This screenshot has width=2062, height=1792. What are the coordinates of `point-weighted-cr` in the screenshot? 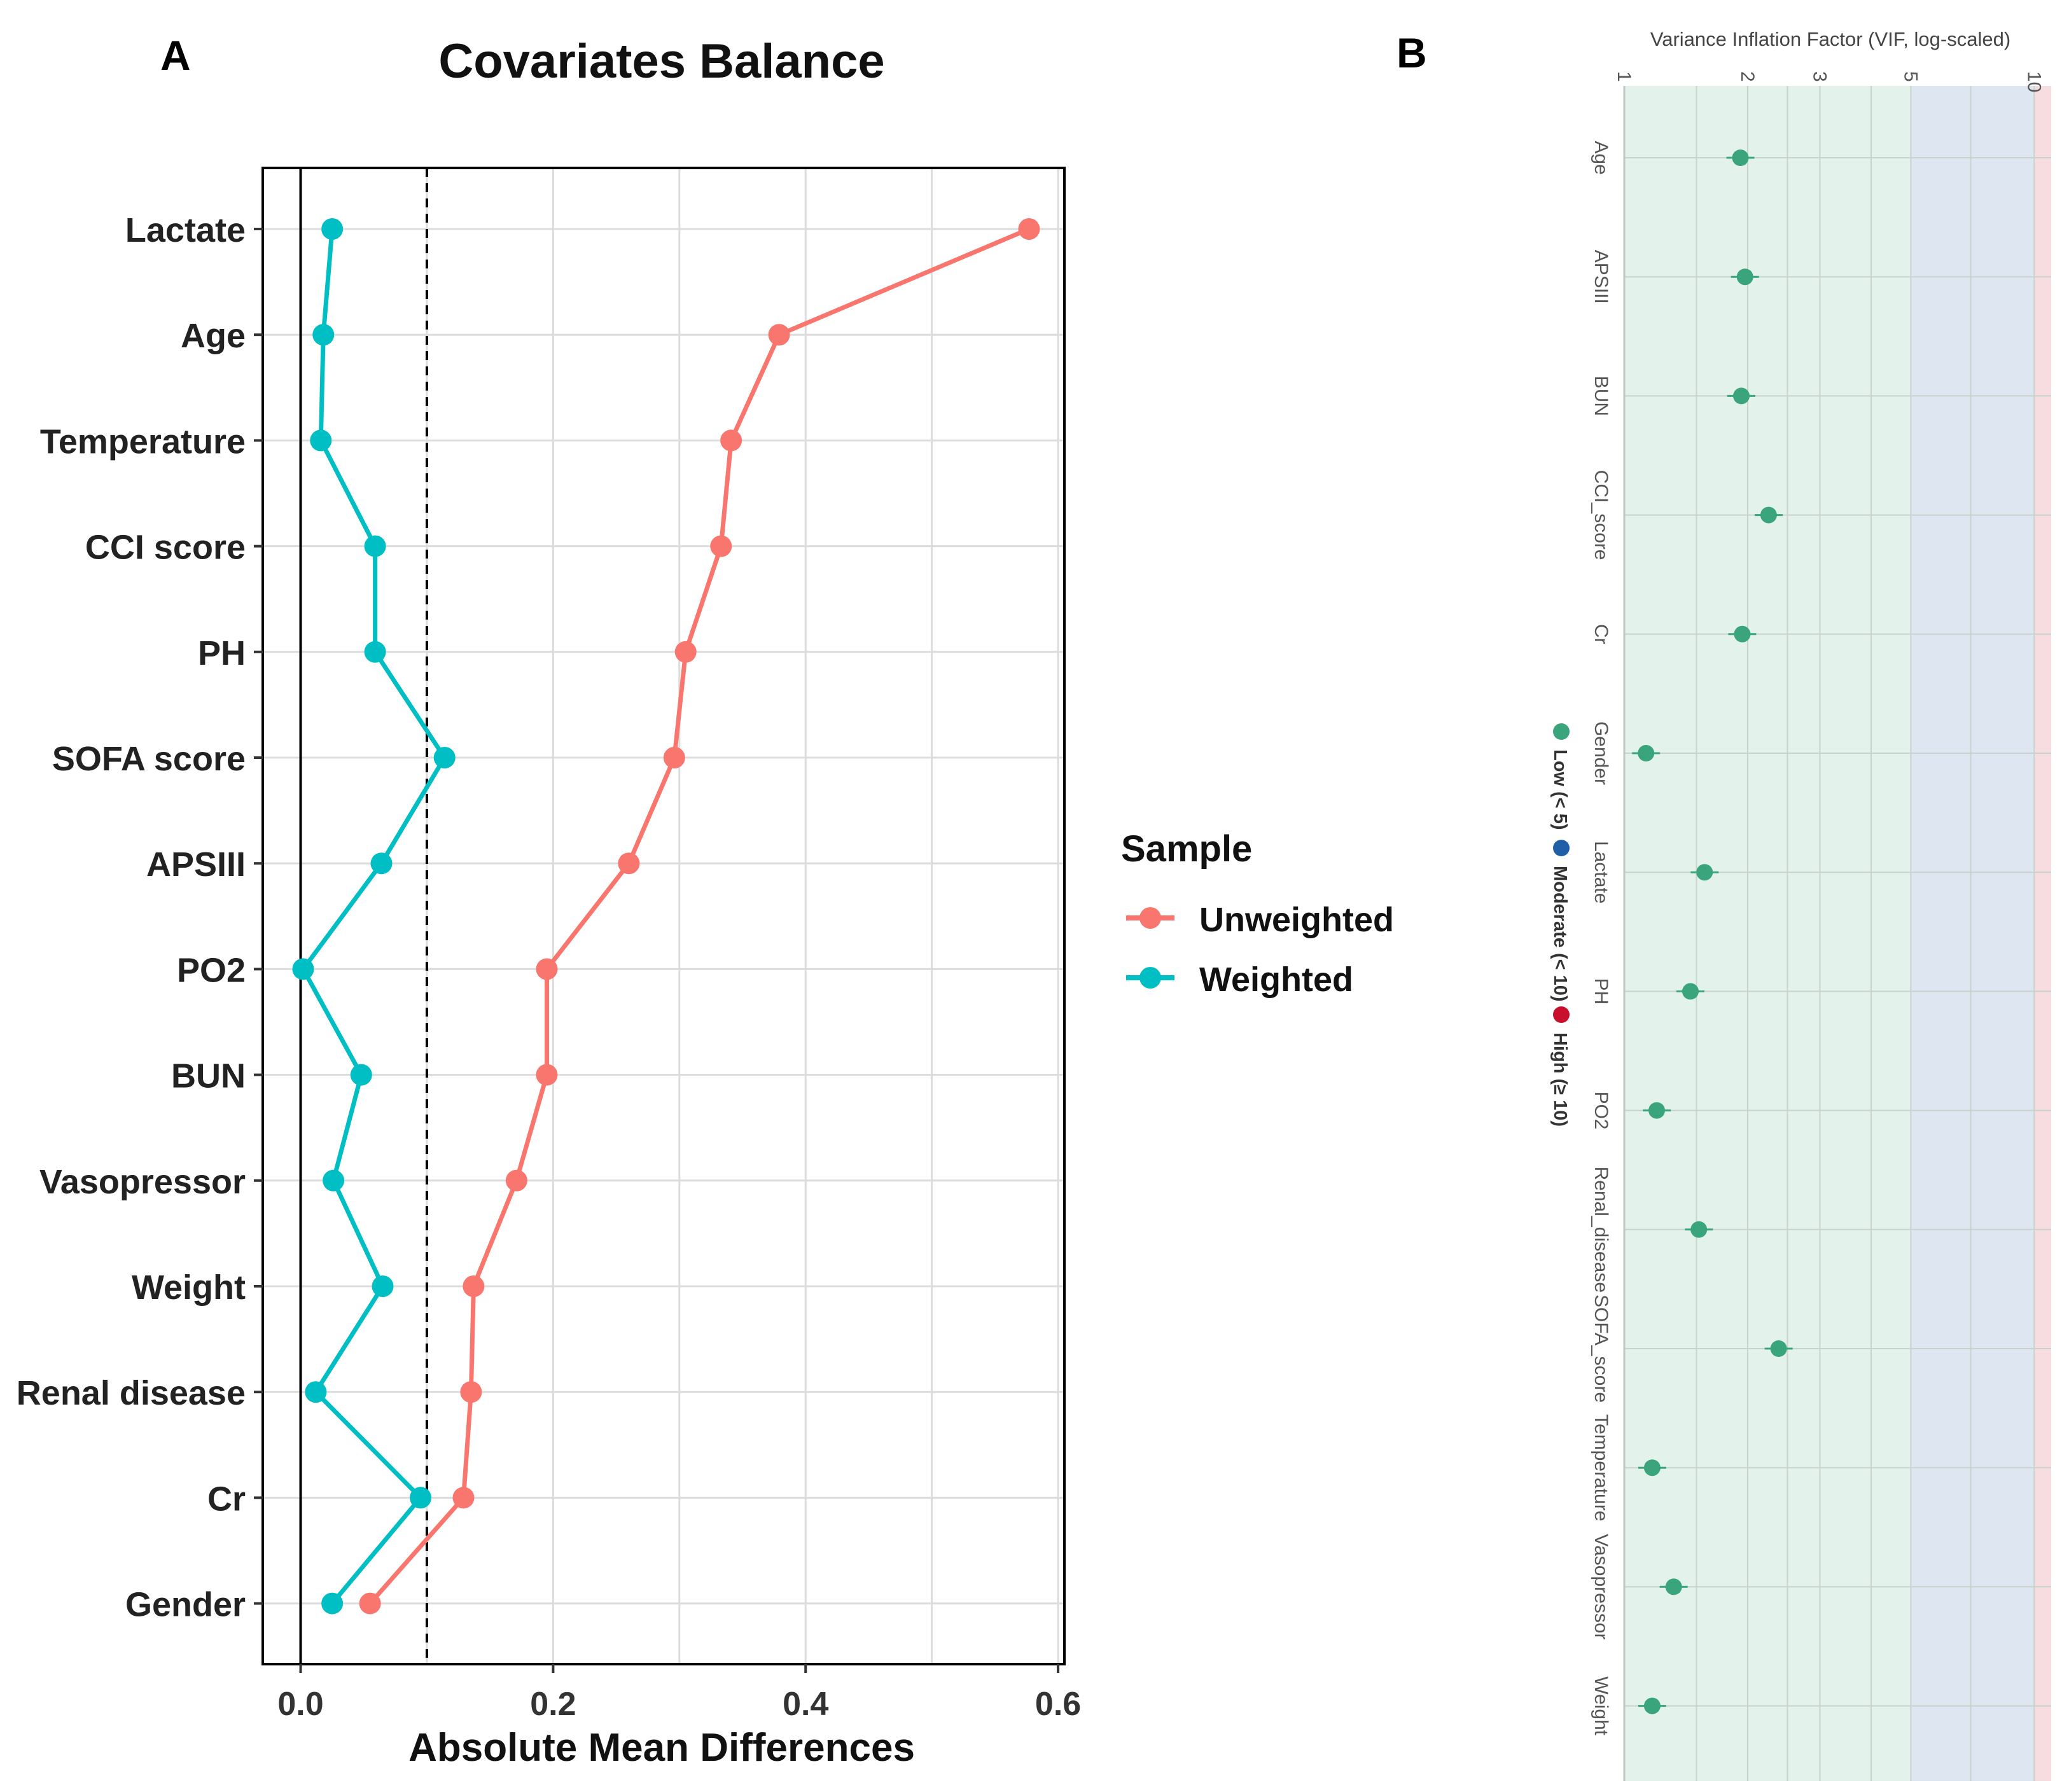 It's located at (421, 1498).